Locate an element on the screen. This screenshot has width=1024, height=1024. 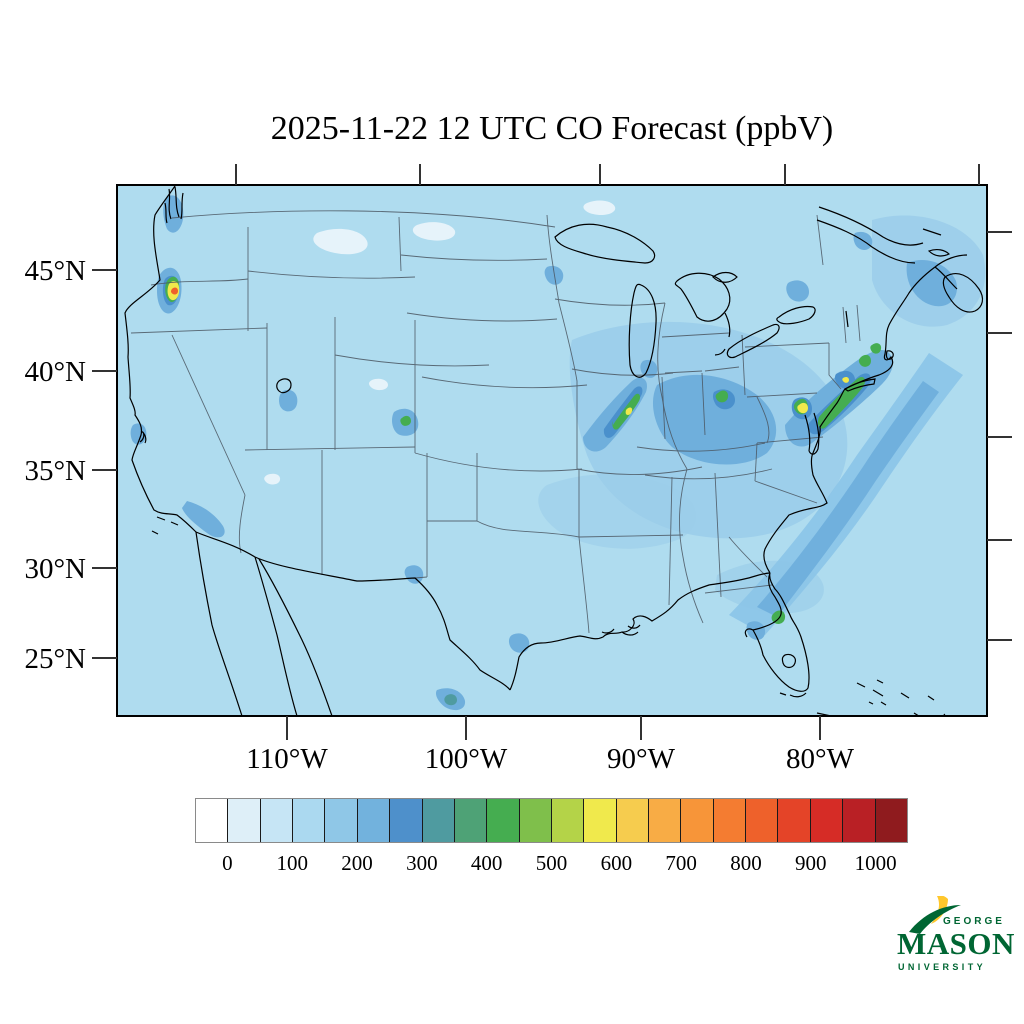
gmu-logo-university: UNIVERSITY is located at coordinates (942, 967).